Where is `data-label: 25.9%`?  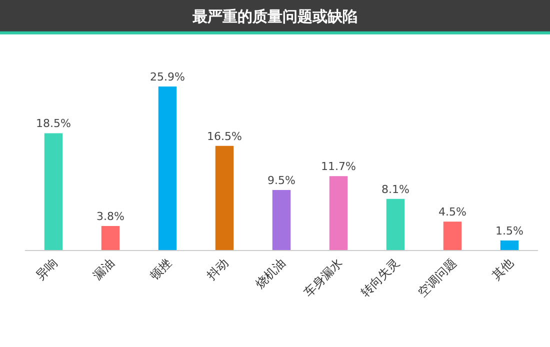 data-label: 25.9% is located at coordinates (167, 77).